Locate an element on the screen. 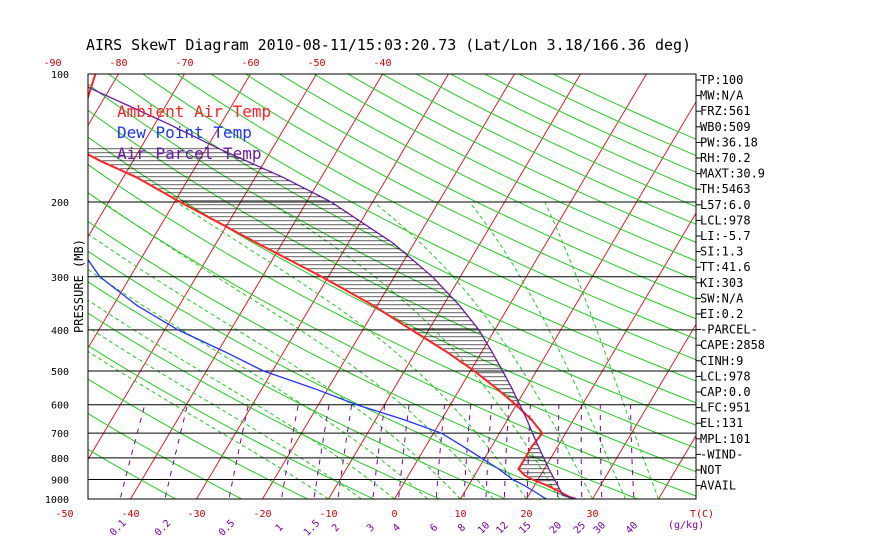  legend-ambient-air-temp: Ambient Air Temp is located at coordinates (194, 111).